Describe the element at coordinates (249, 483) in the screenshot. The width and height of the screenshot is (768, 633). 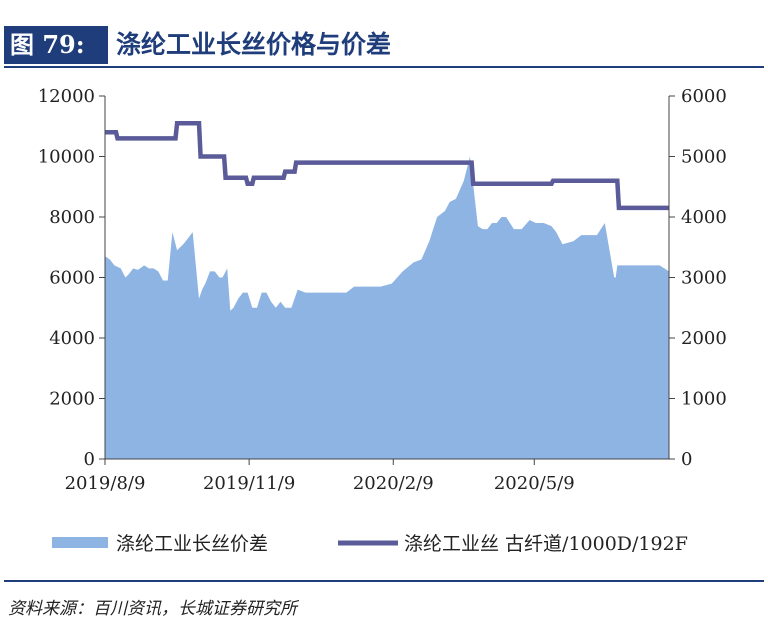
I see `x-tick-label: 2019/11/9` at that location.